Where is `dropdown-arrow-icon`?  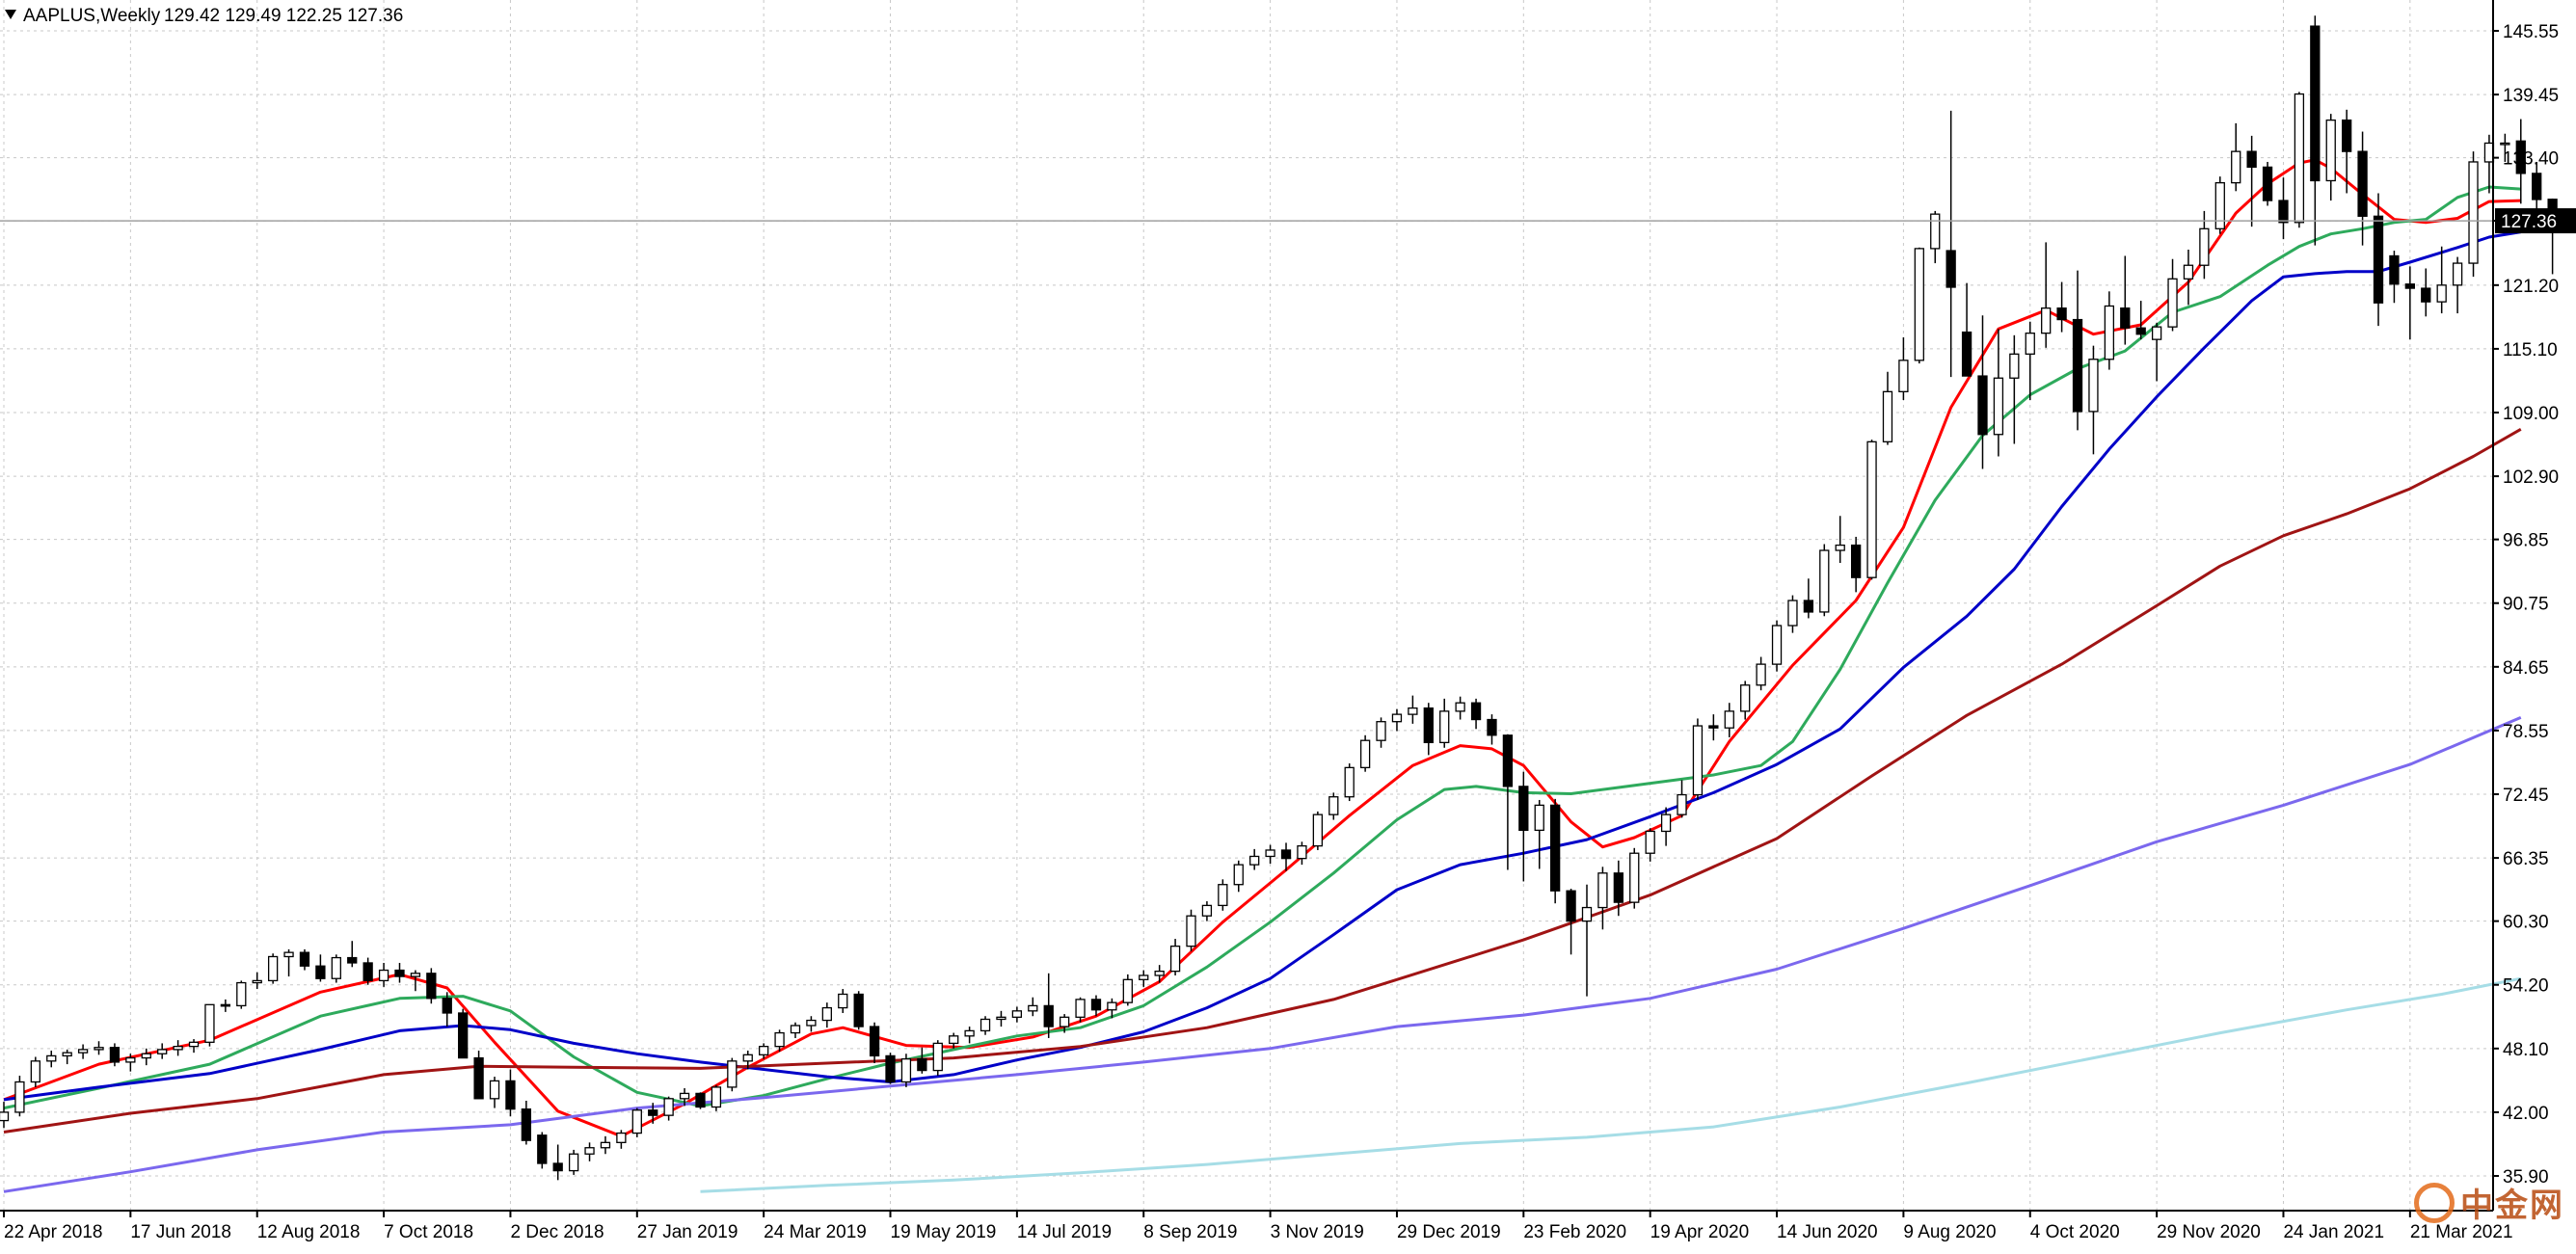 dropdown-arrow-icon is located at coordinates (11, 14).